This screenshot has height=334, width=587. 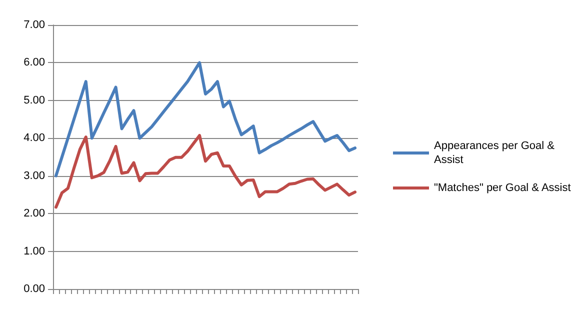 I want to click on y-tick-label: 5.00, so click(x=34, y=100).